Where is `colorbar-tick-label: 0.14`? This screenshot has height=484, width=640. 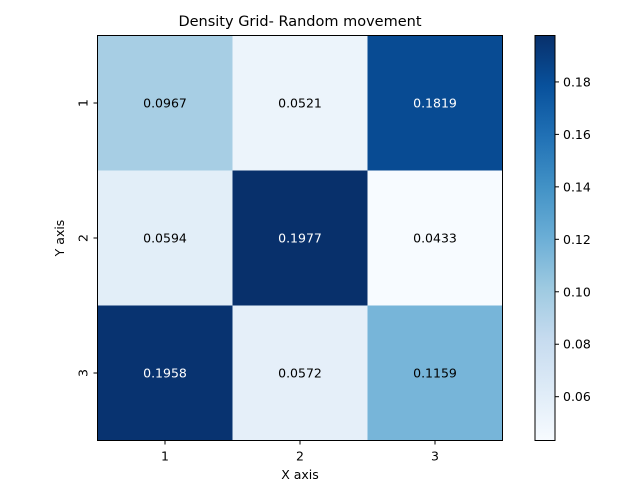 colorbar-tick-label: 0.14 is located at coordinates (577, 186).